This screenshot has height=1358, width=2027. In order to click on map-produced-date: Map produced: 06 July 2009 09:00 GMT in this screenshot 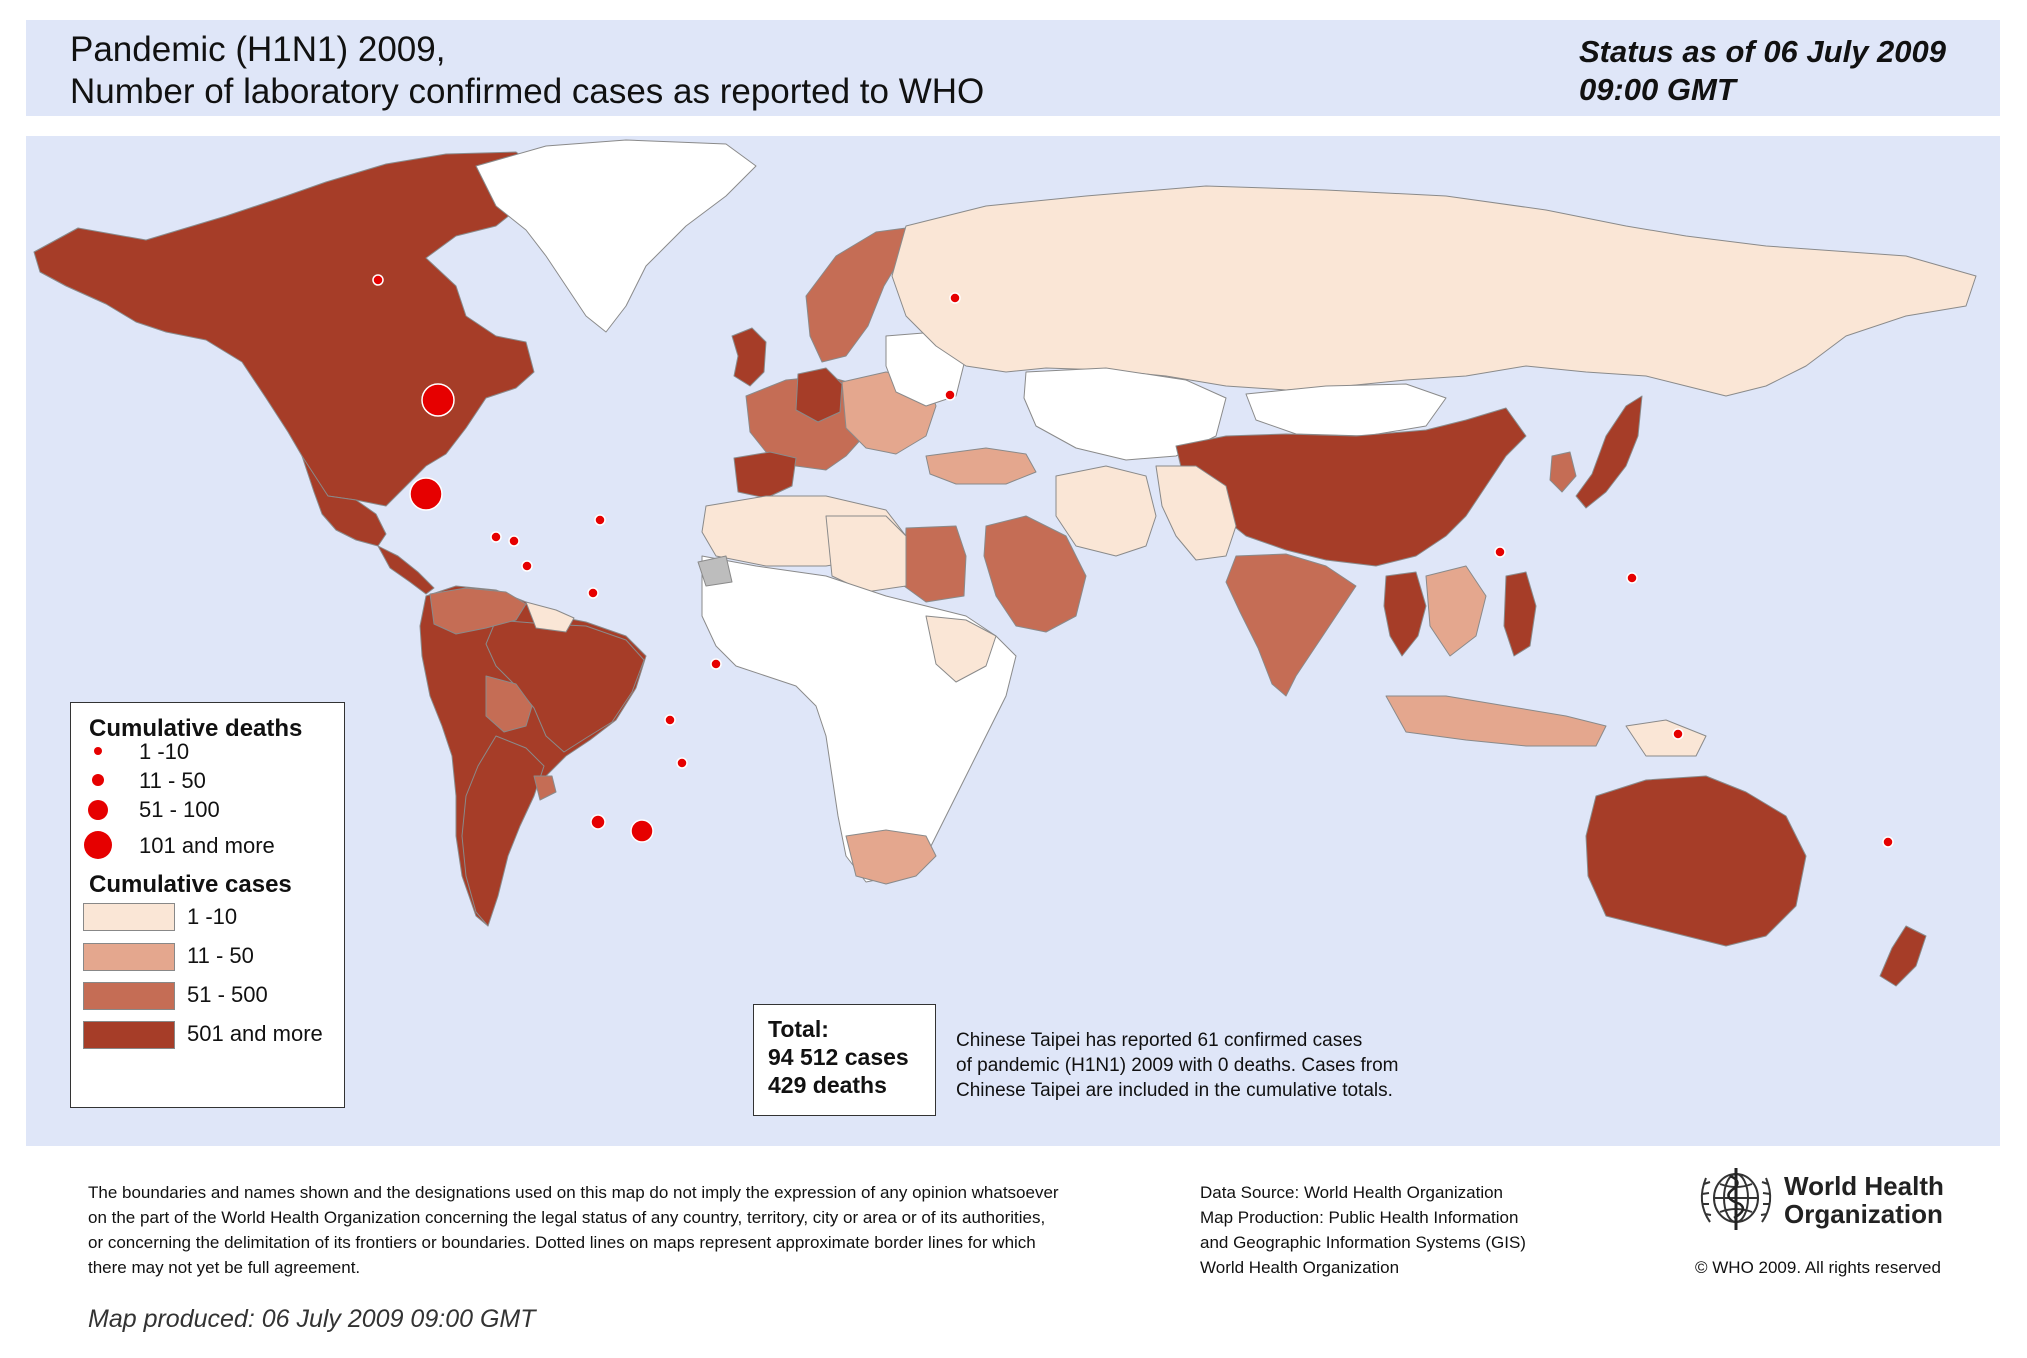, I will do `click(312, 1319)`.